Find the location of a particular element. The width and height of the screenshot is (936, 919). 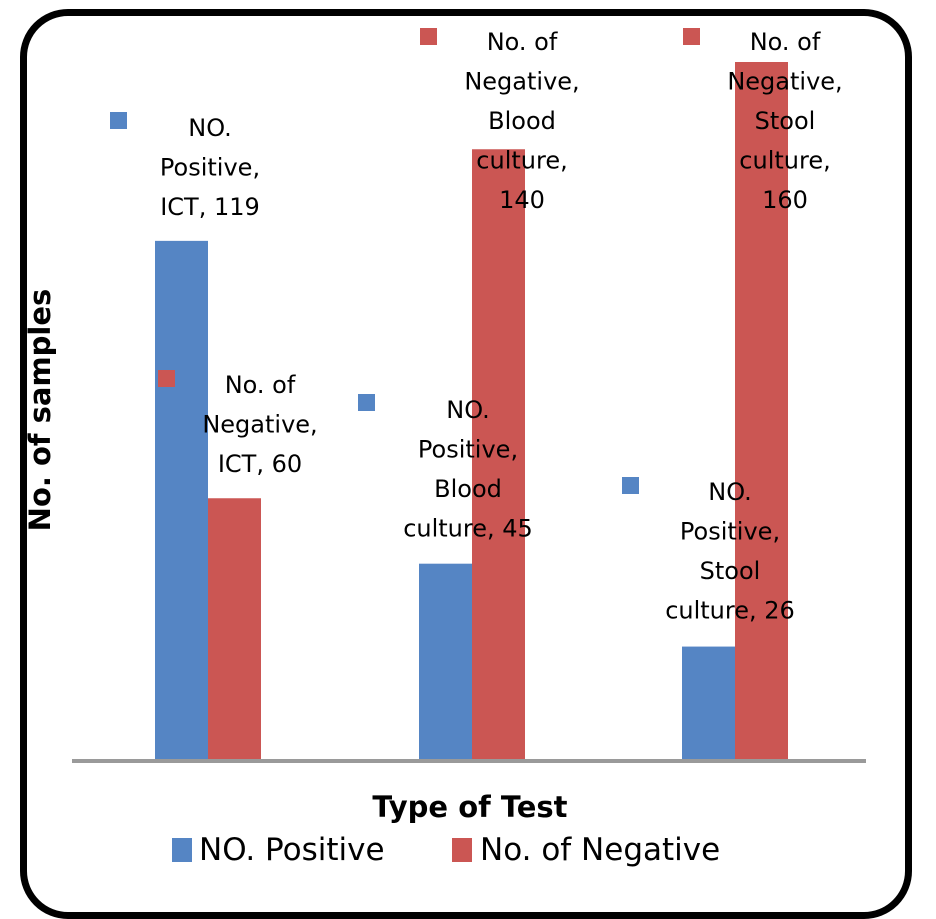

data-label-text: ICT, 60 is located at coordinates (260, 464).